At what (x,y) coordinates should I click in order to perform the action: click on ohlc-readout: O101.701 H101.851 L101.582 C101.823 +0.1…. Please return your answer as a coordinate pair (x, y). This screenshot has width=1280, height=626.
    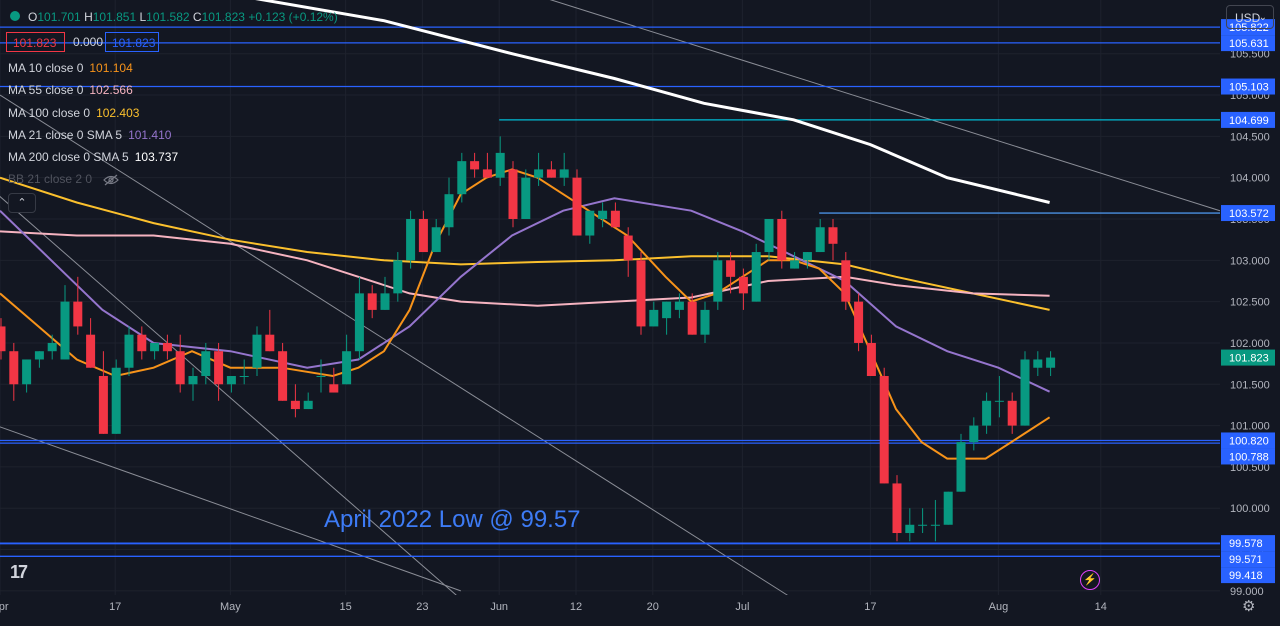
    Looking at the image, I should click on (183, 17).